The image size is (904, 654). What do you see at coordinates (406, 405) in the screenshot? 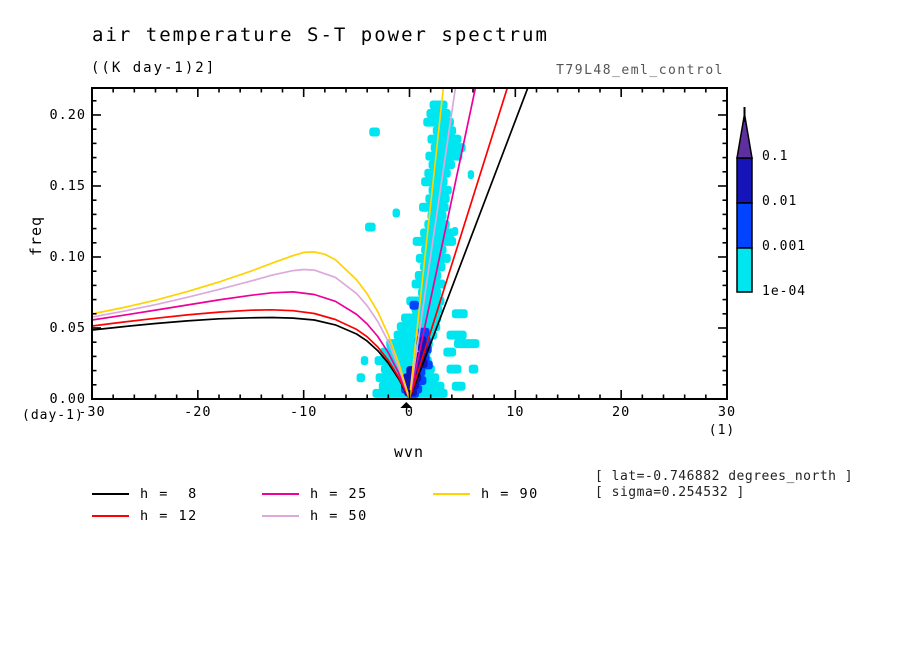
I see `origin-marker` at bounding box center [406, 405].